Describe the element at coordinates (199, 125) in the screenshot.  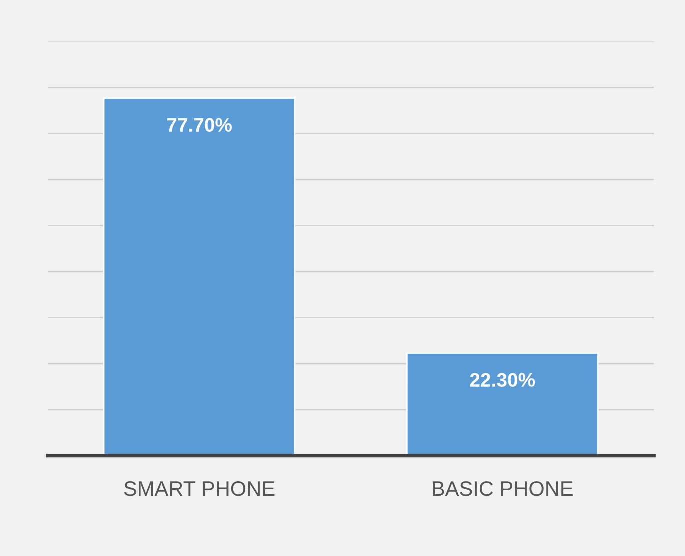
I see `data-label: 77.70%` at that location.